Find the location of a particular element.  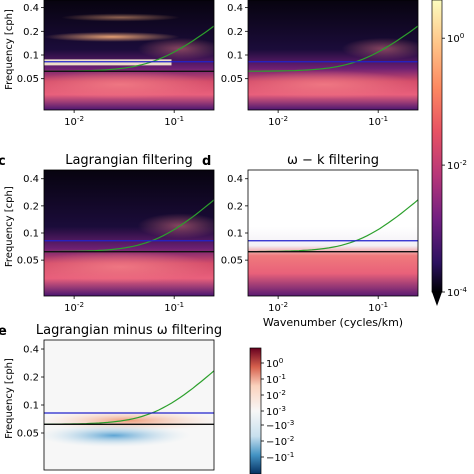

panel-title: Lagrangian filtering is located at coordinates (129, 160).